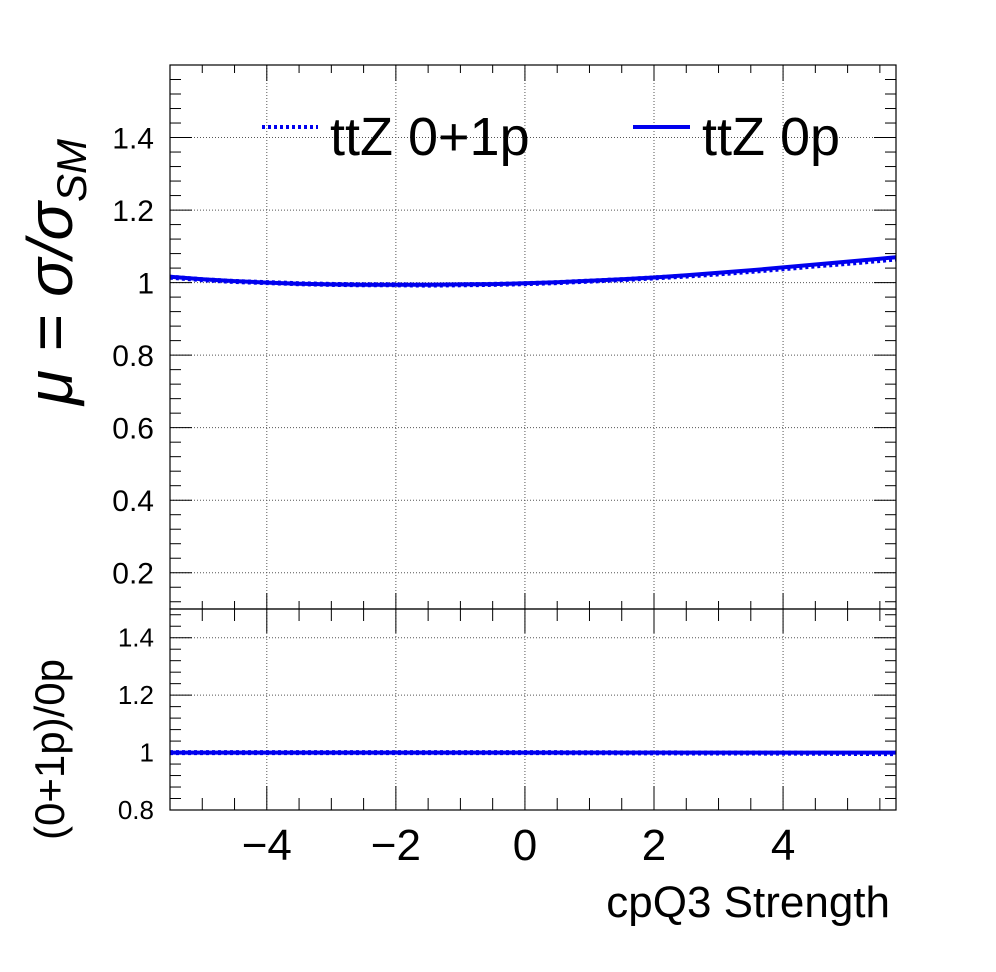 This screenshot has width=996, height=972. I want to click on top-y-axis-subscript: SM, so click(71, 170).